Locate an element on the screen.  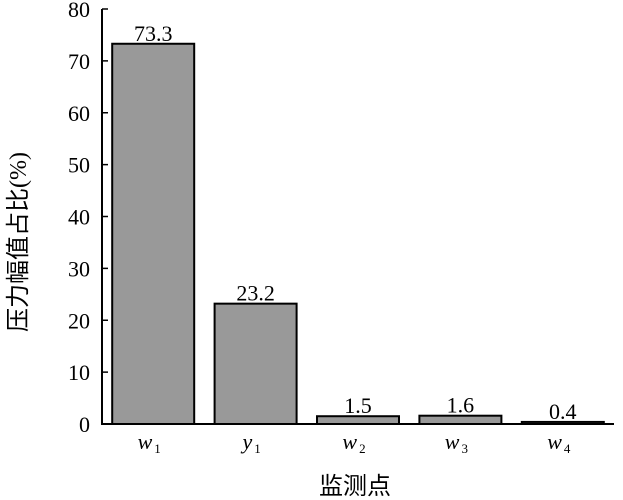
y-tick-label: 50 is located at coordinates (79, 165).